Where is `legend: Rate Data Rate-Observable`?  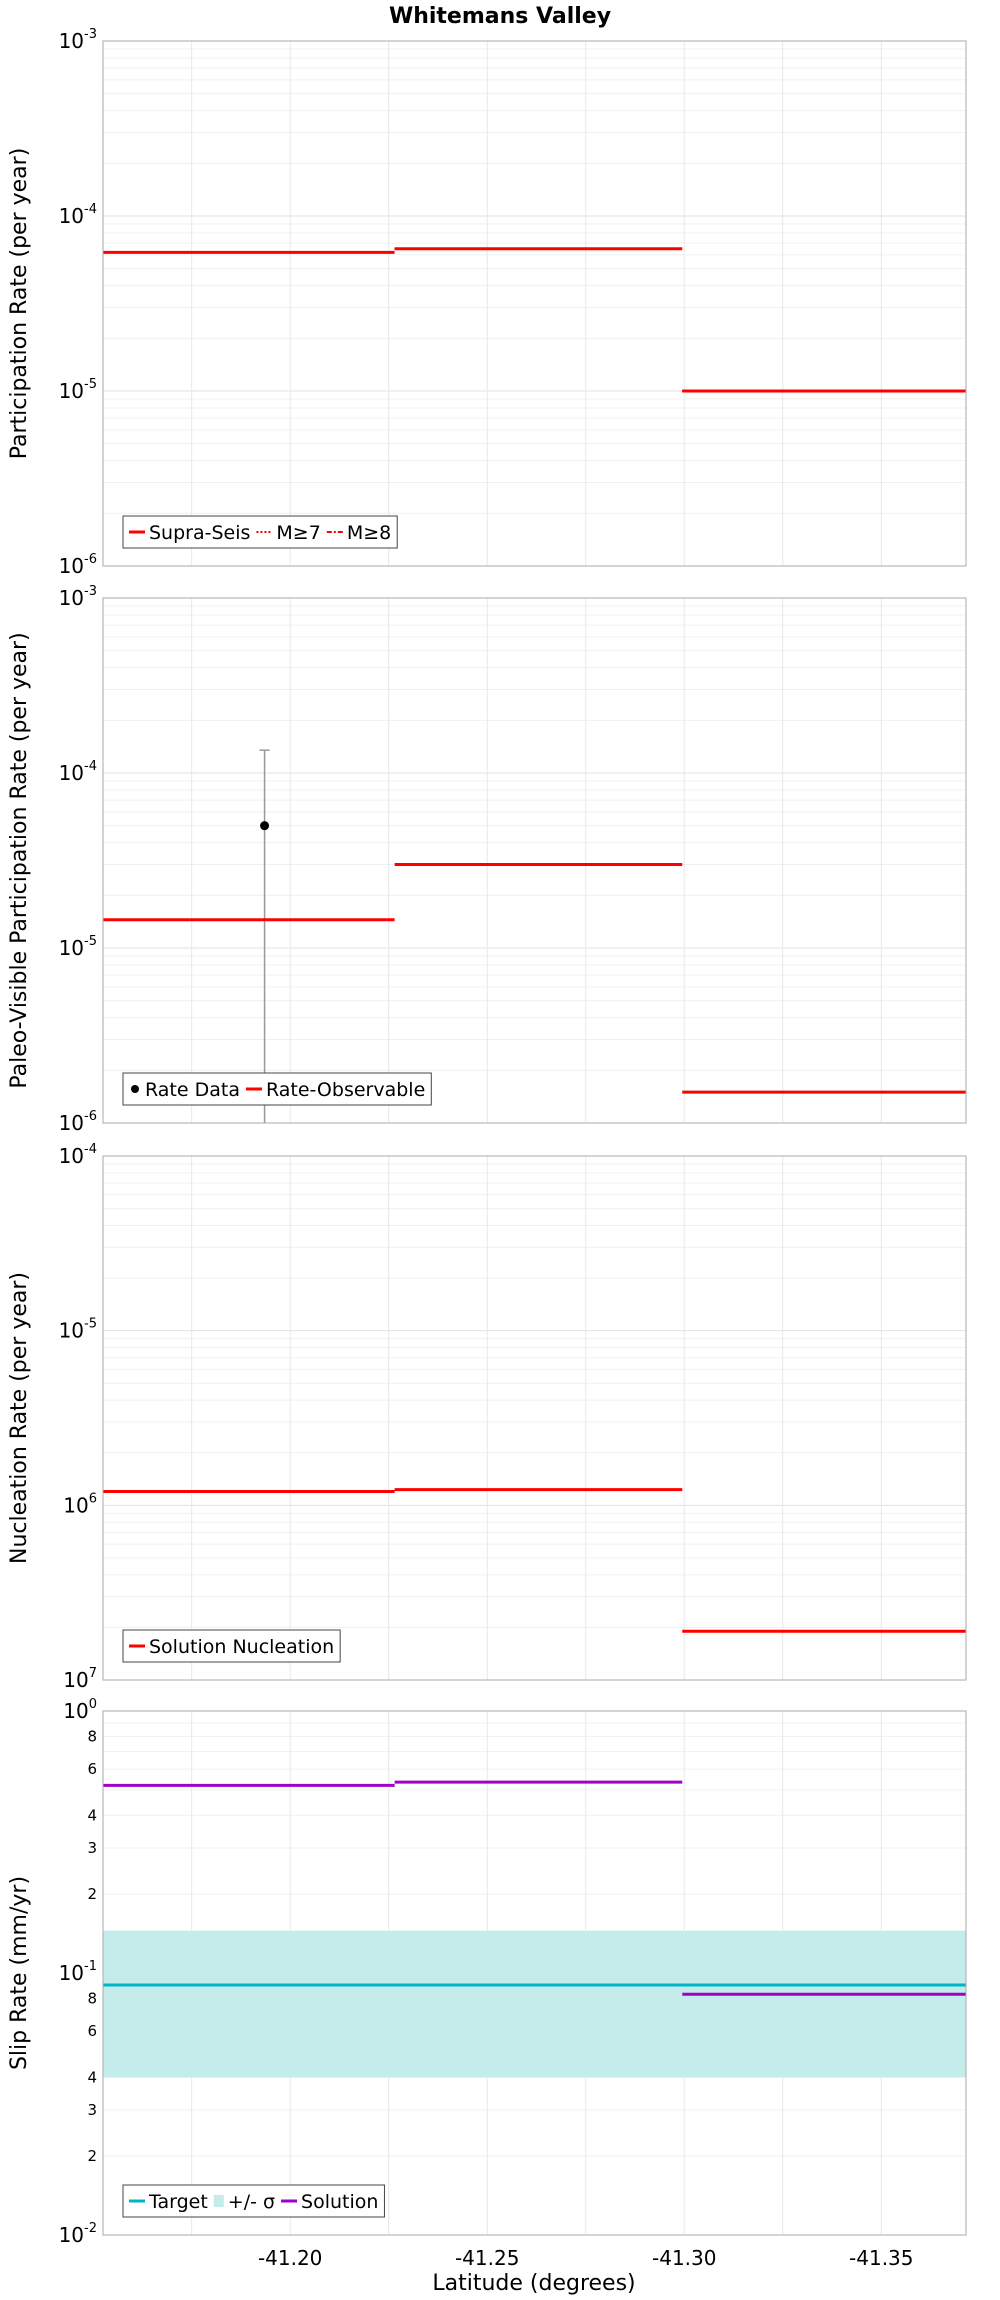
legend: Rate Data Rate-Observable is located at coordinates (277, 1089).